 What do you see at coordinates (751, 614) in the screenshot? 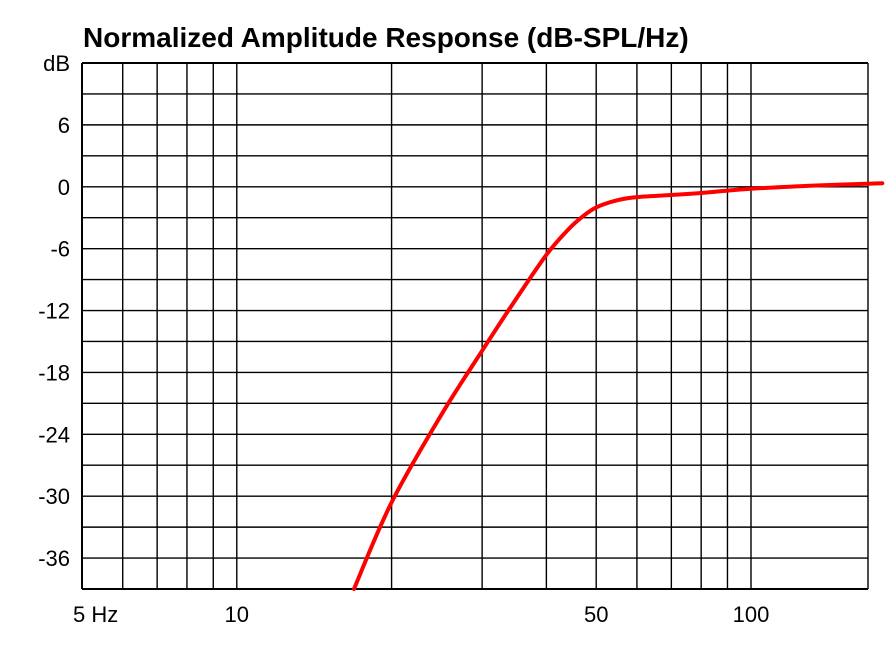
I see `x-tick-label: 100` at bounding box center [751, 614].